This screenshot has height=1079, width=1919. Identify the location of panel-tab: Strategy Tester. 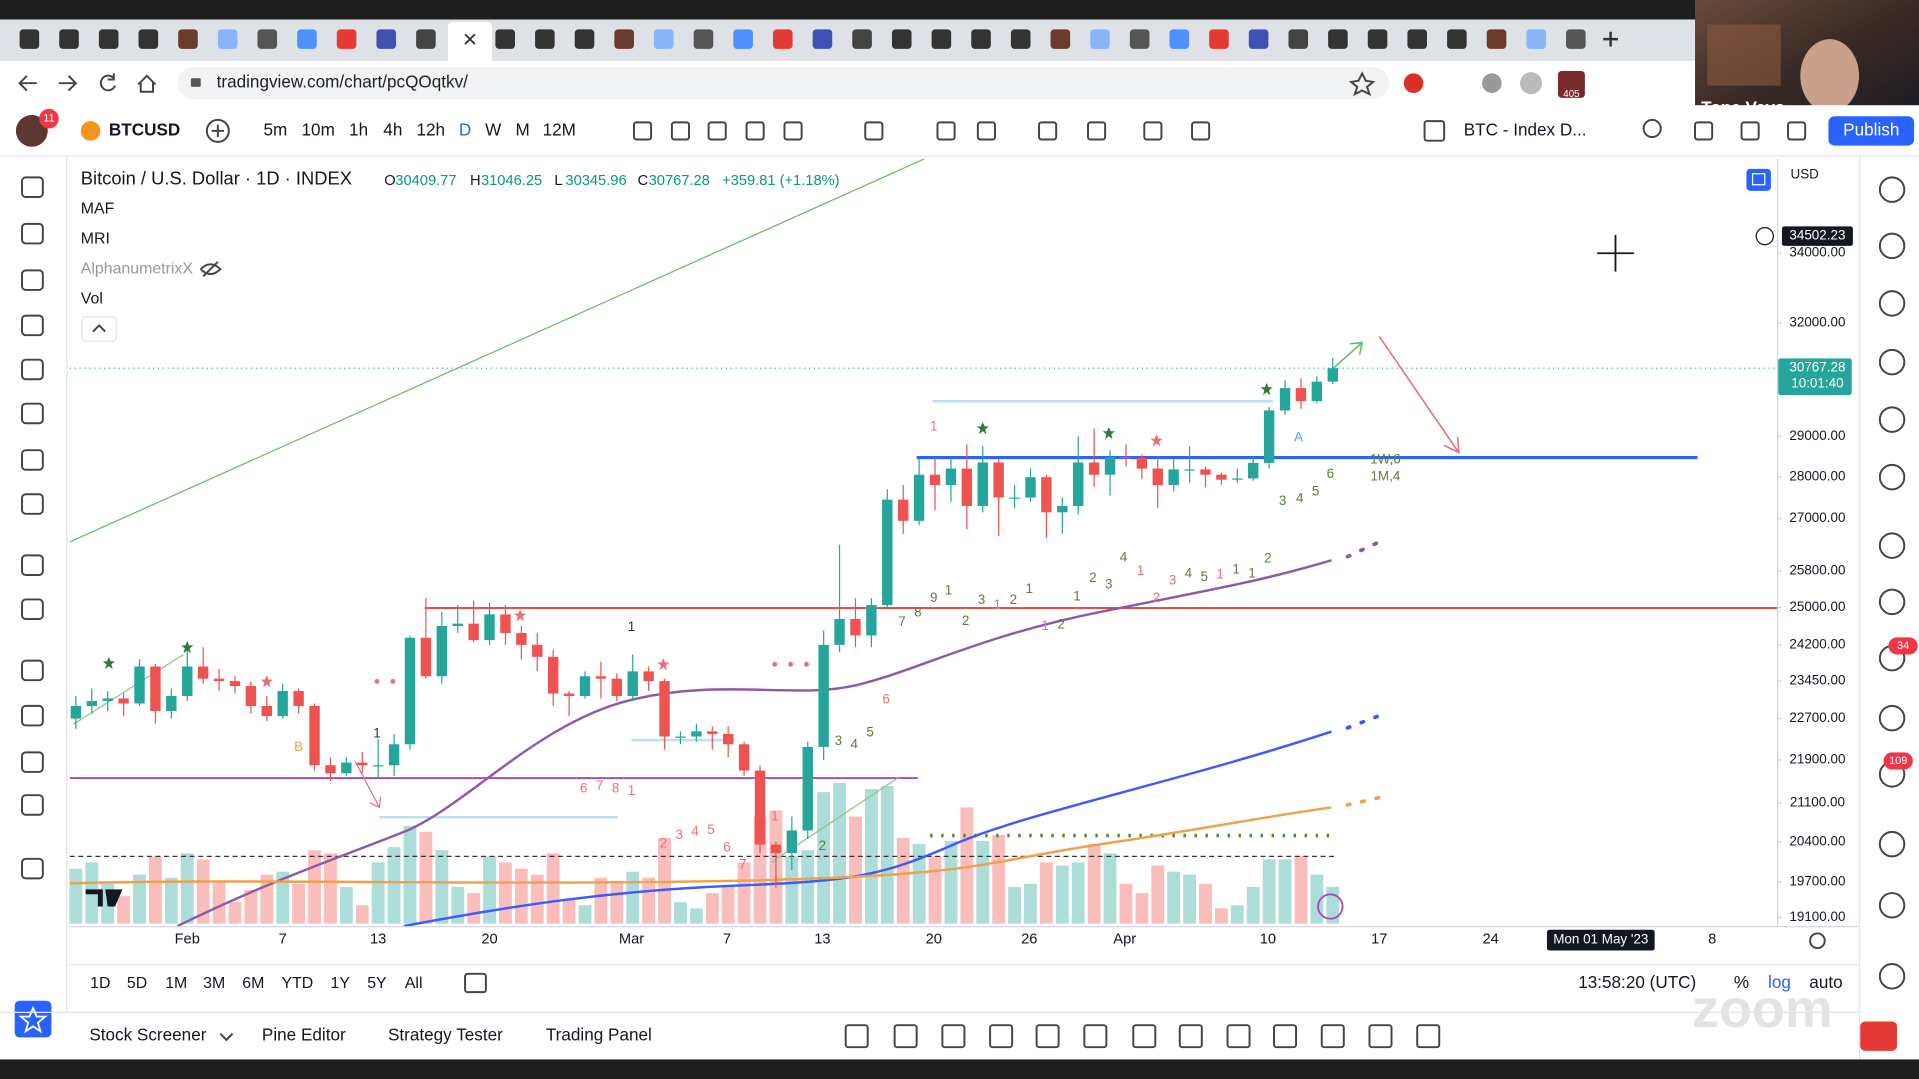
(445, 1035).